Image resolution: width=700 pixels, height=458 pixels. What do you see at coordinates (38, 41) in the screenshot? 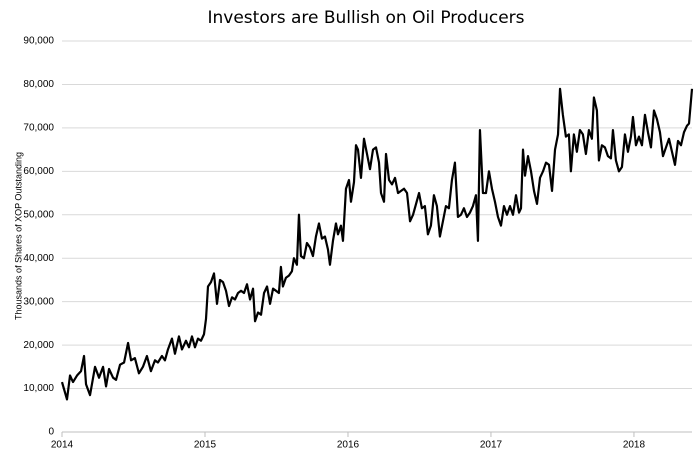
I see `y-tick-label: 90,000` at bounding box center [38, 41].